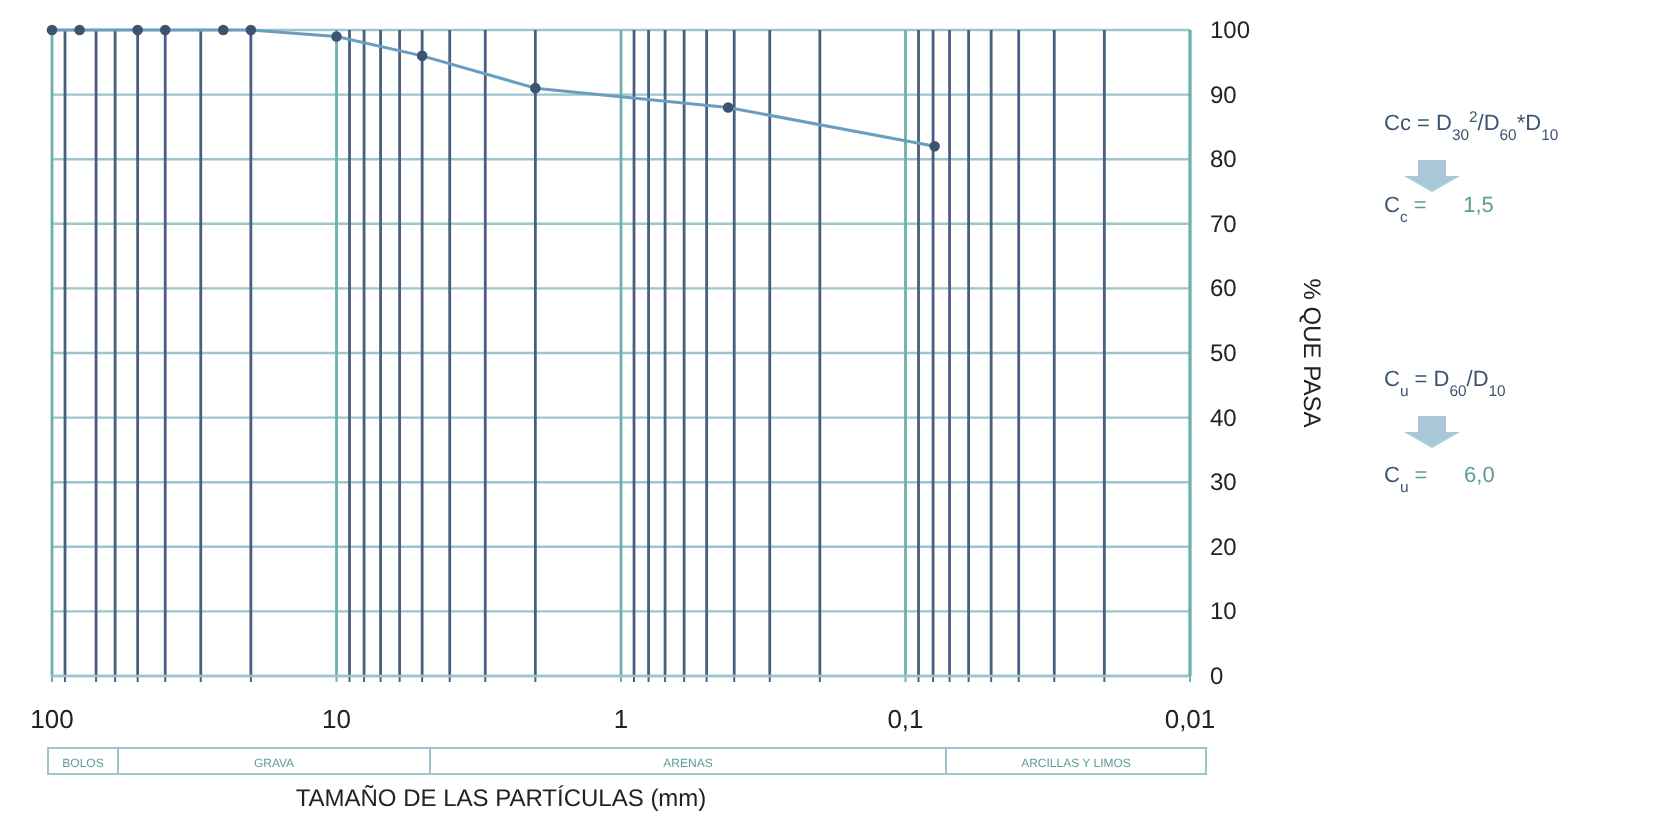 Image resolution: width=1672 pixels, height=820 pixels. What do you see at coordinates (621, 719) in the screenshot?
I see `x-tick-label: 1` at bounding box center [621, 719].